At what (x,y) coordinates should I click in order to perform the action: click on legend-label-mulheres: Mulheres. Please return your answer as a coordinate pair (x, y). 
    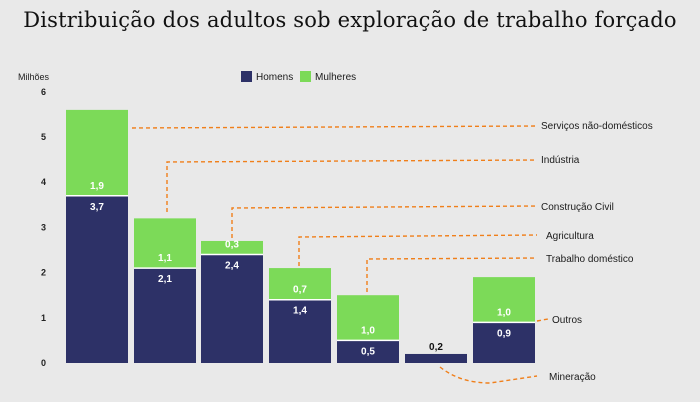
    Looking at the image, I should click on (335, 77).